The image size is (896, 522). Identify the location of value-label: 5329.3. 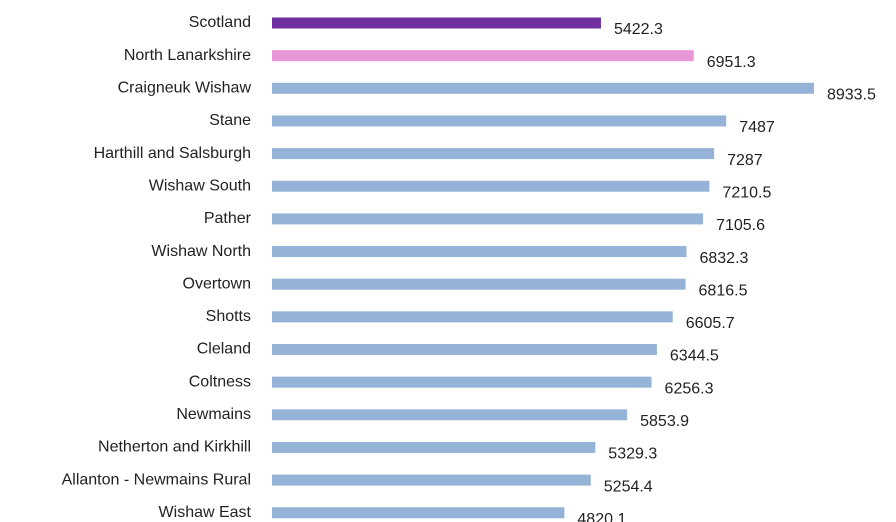
(632, 454).